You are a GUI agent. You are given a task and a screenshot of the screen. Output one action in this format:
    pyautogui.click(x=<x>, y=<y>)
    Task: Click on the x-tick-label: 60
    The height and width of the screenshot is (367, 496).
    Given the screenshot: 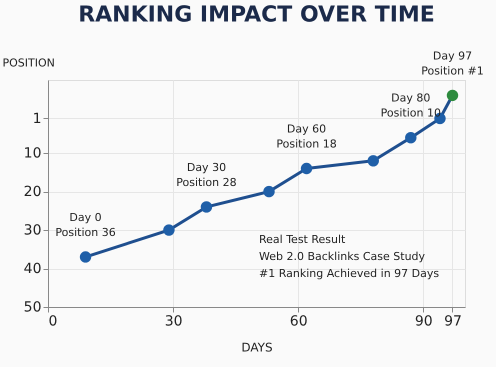 What is the action you would take?
    pyautogui.click(x=299, y=322)
    